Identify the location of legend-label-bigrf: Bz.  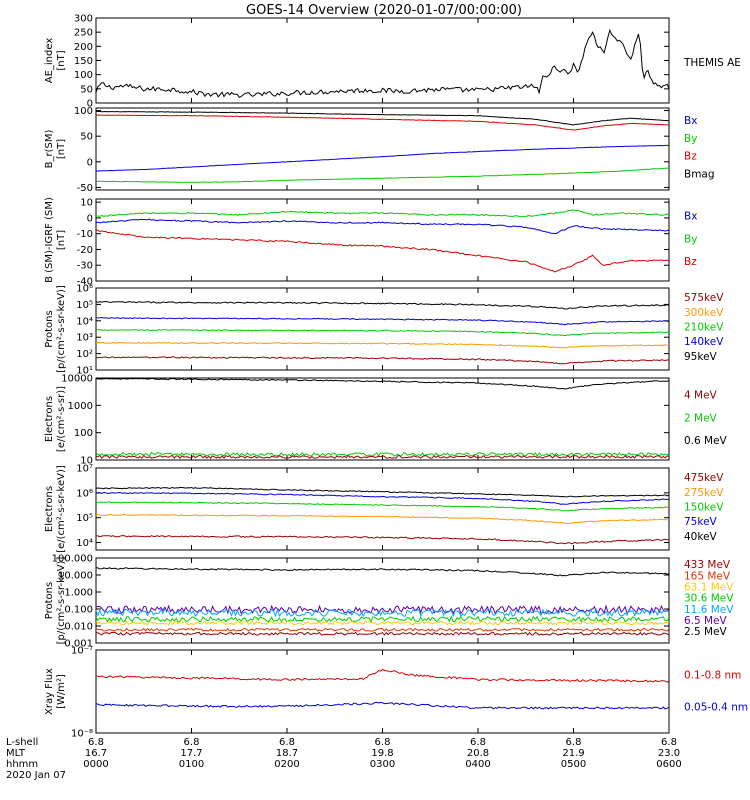
(690, 262).